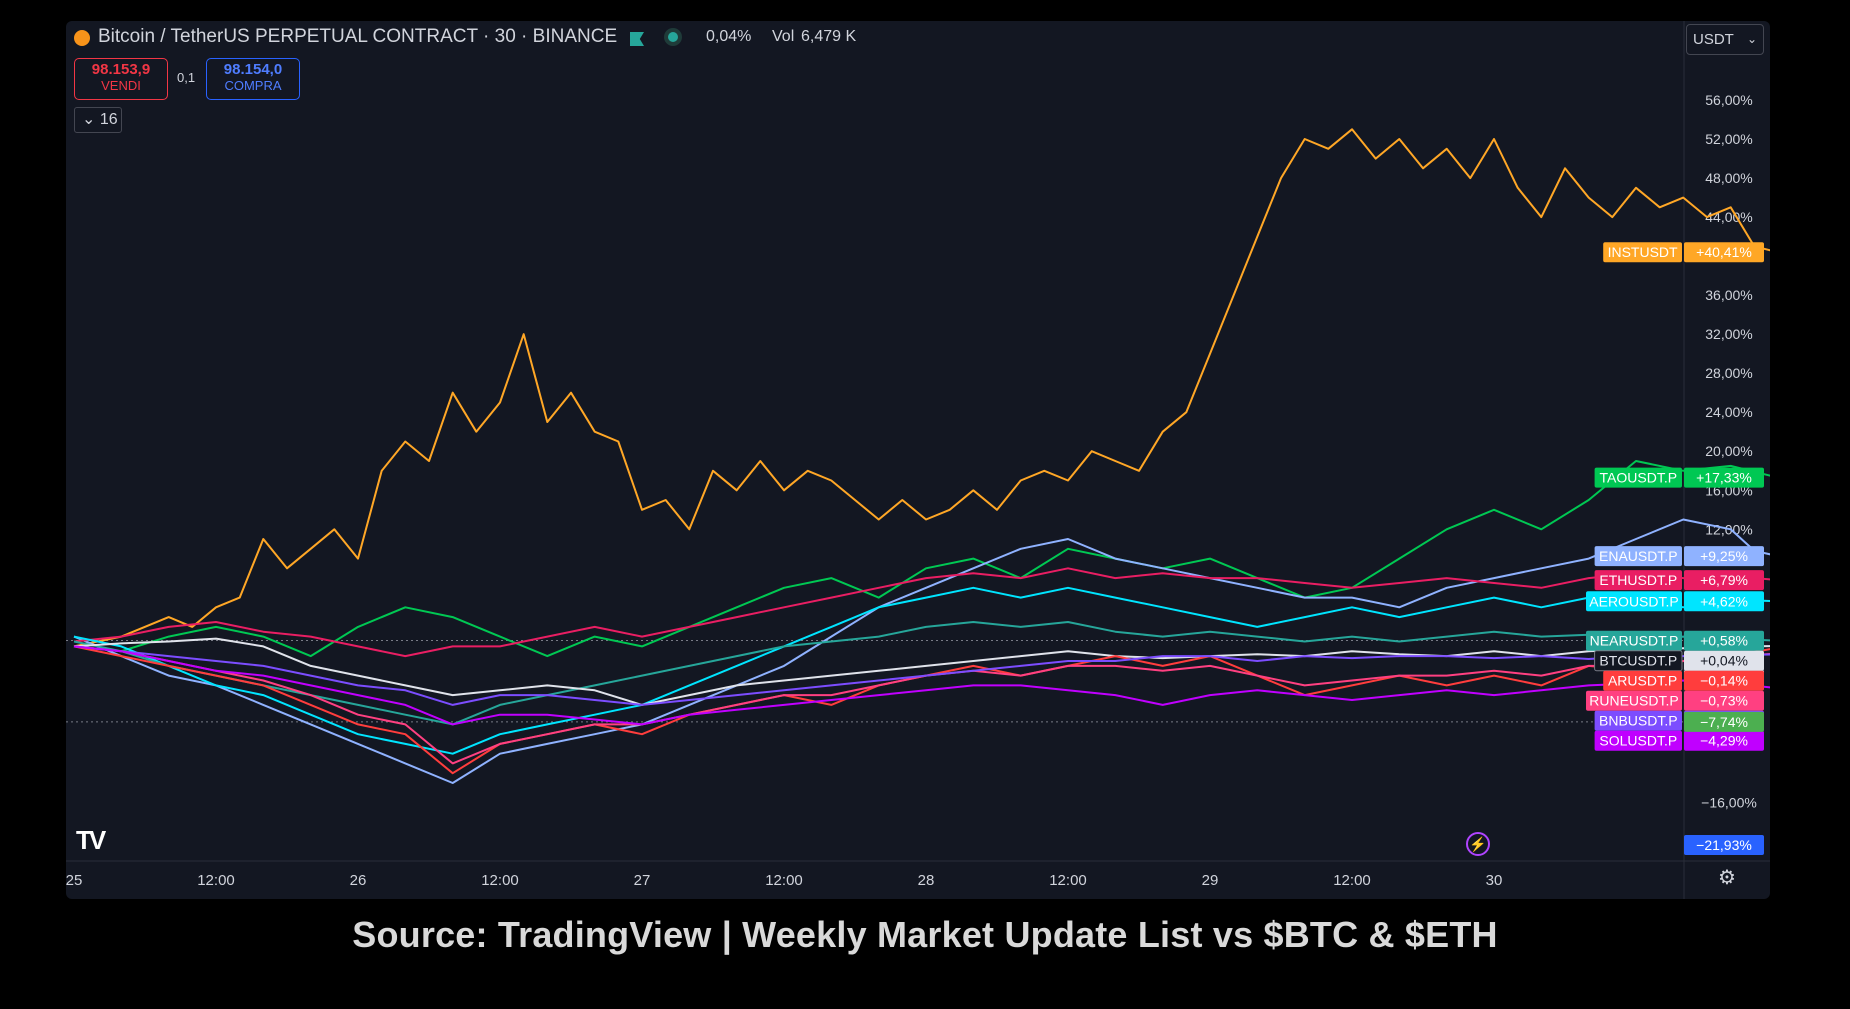 The height and width of the screenshot is (1009, 1850). I want to click on x-tick-label: 29, so click(1210, 880).